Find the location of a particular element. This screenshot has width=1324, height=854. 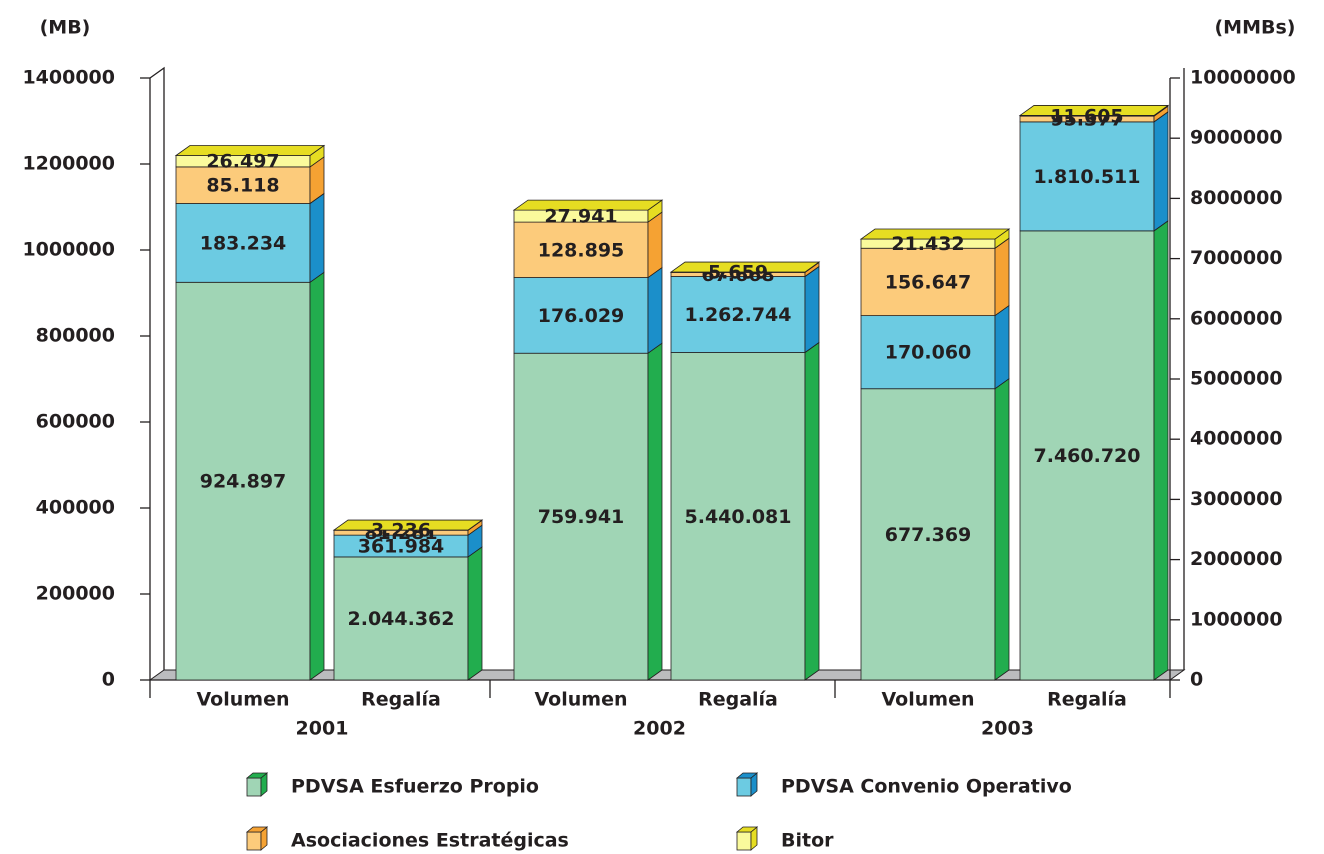

data-label: 156.647 is located at coordinates (928, 282).